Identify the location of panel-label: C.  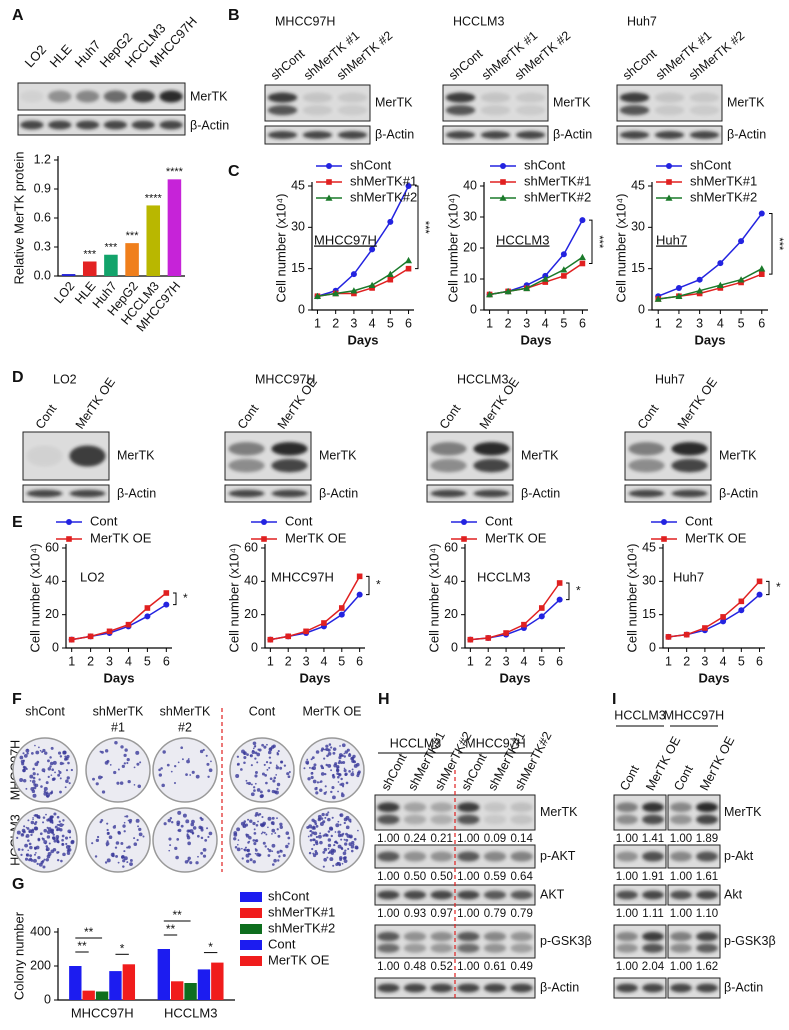
(234, 171).